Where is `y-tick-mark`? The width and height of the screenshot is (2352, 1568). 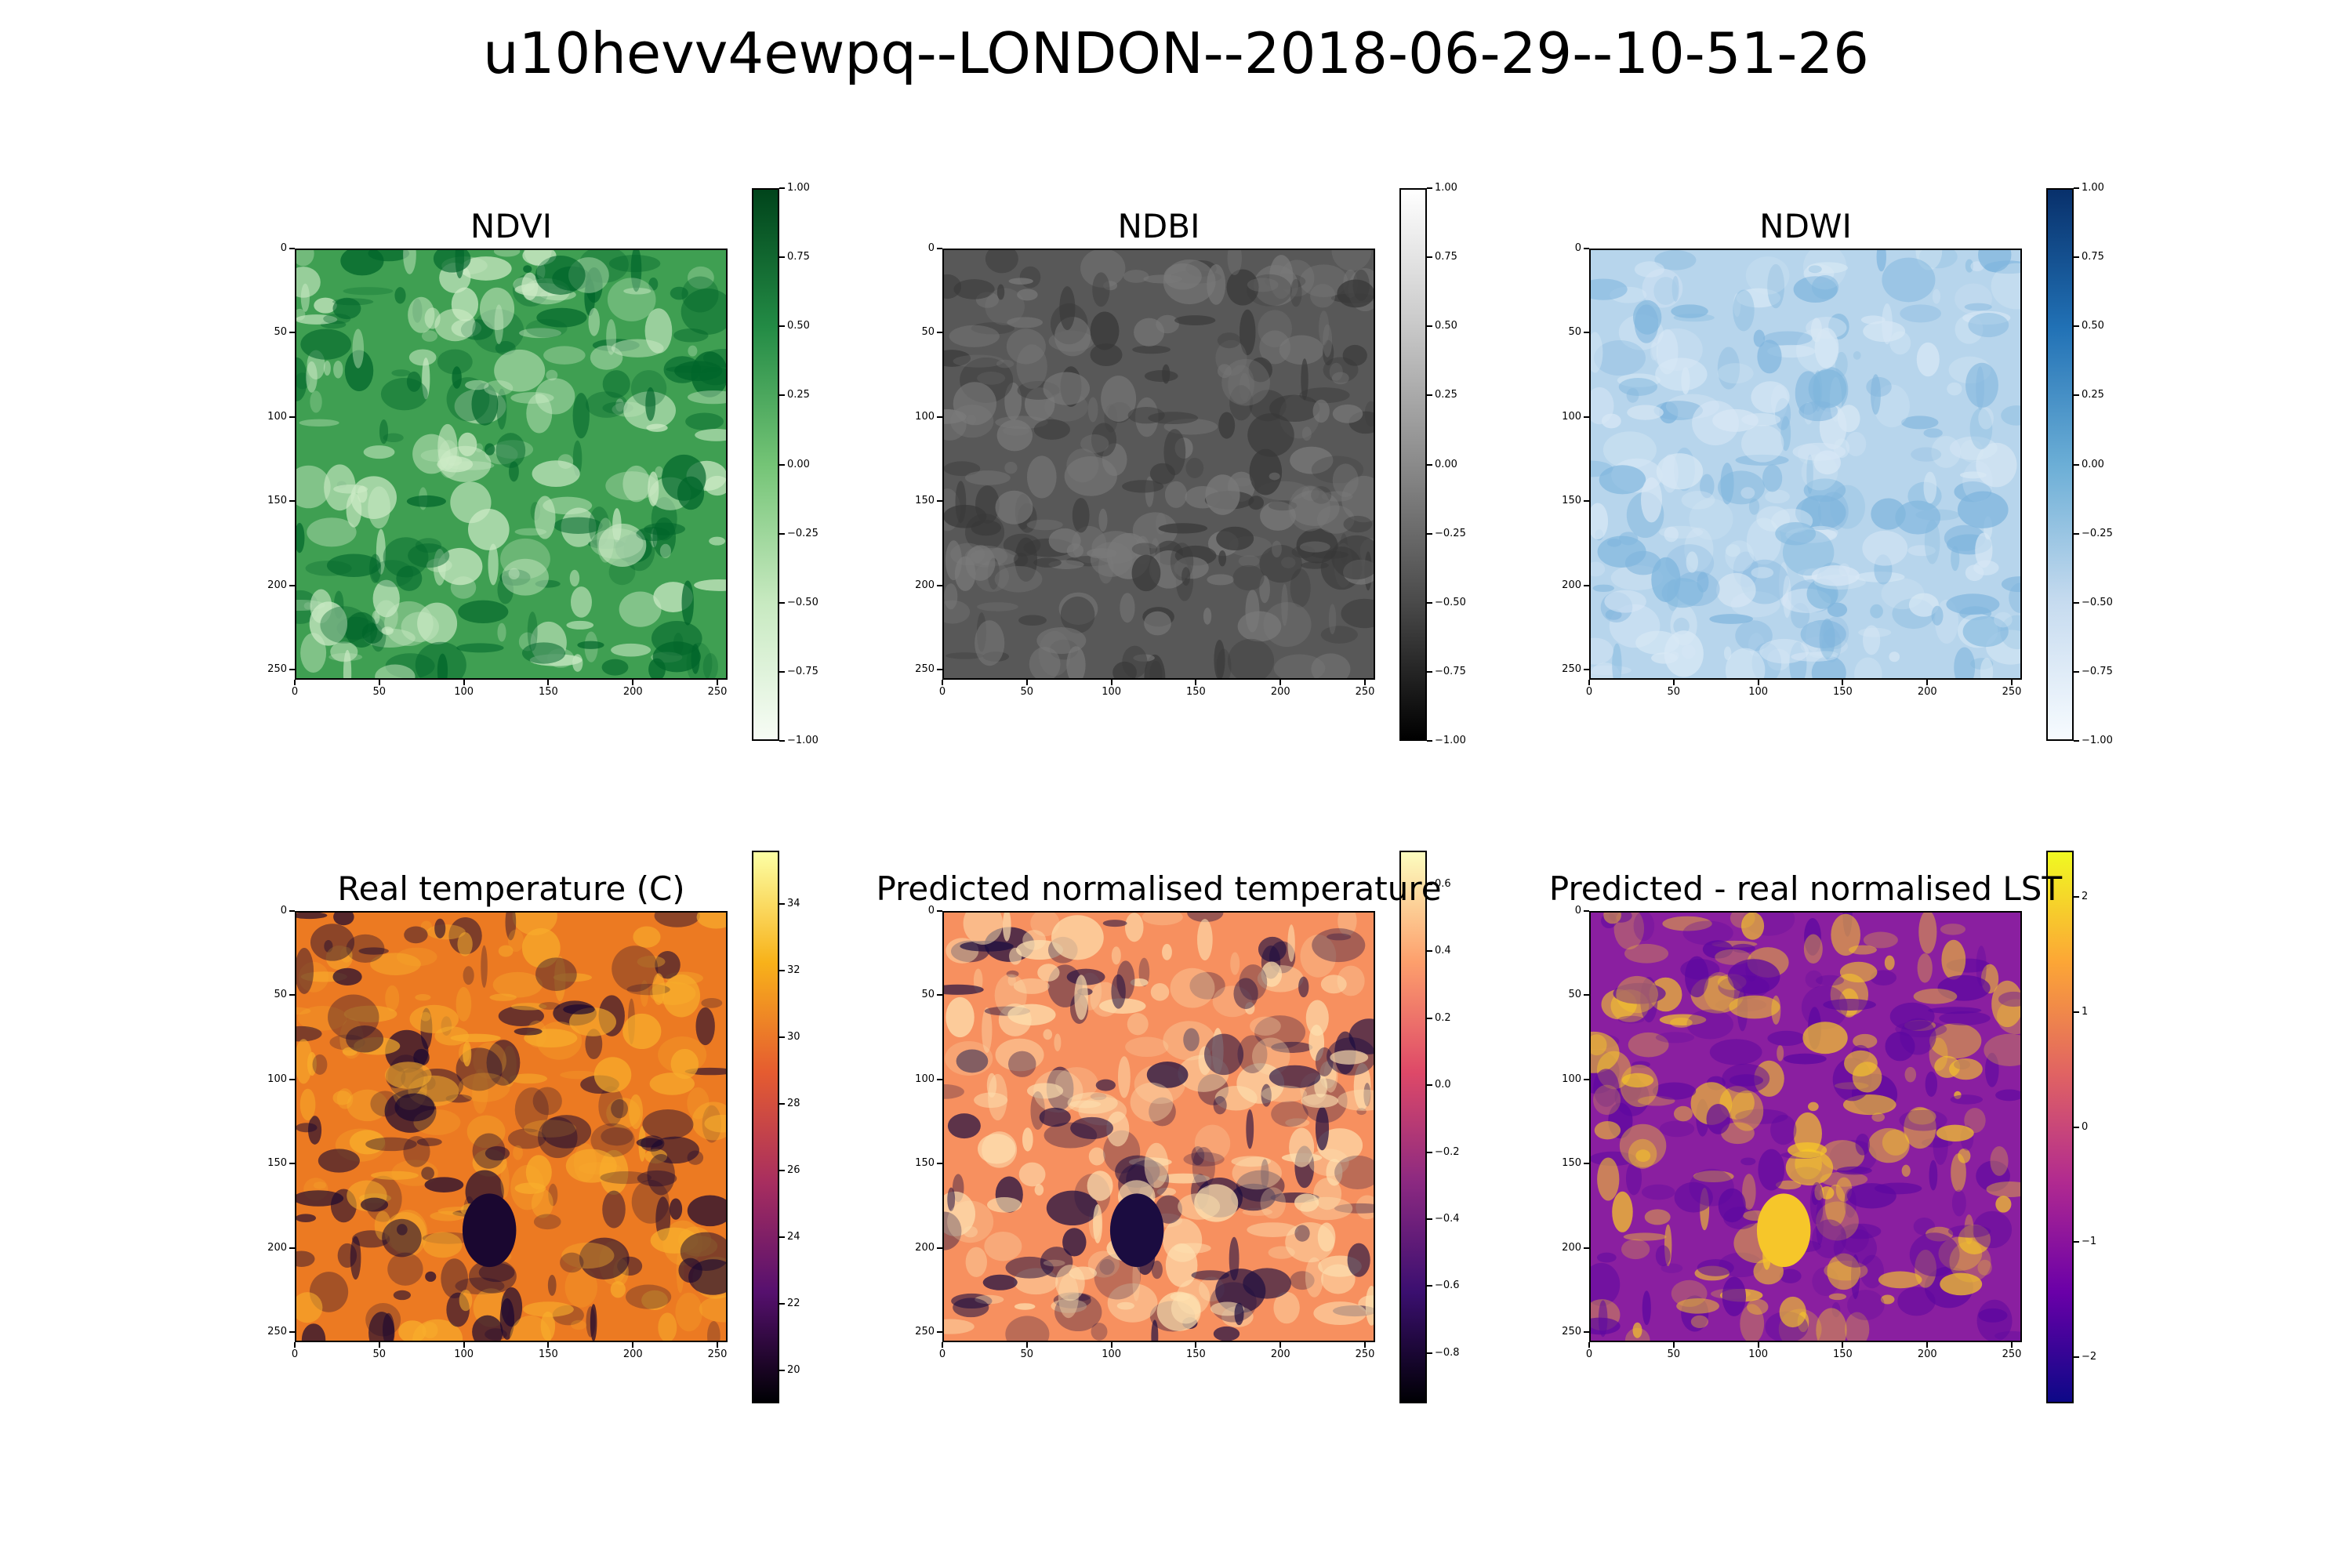
y-tick-mark is located at coordinates (1586, 502).